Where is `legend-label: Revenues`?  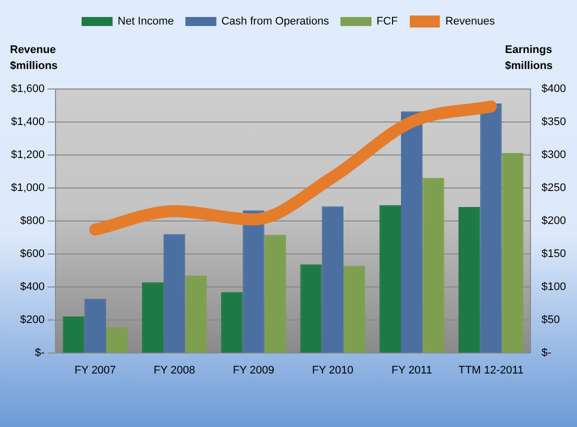
legend-label: Revenues is located at coordinates (470, 22).